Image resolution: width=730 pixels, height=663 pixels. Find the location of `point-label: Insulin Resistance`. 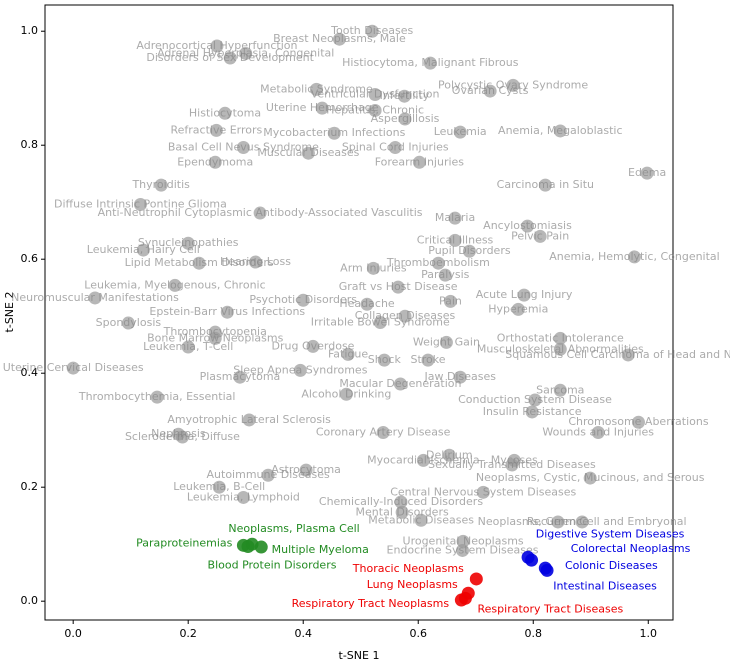

point-label: Insulin Resistance is located at coordinates (532, 411).